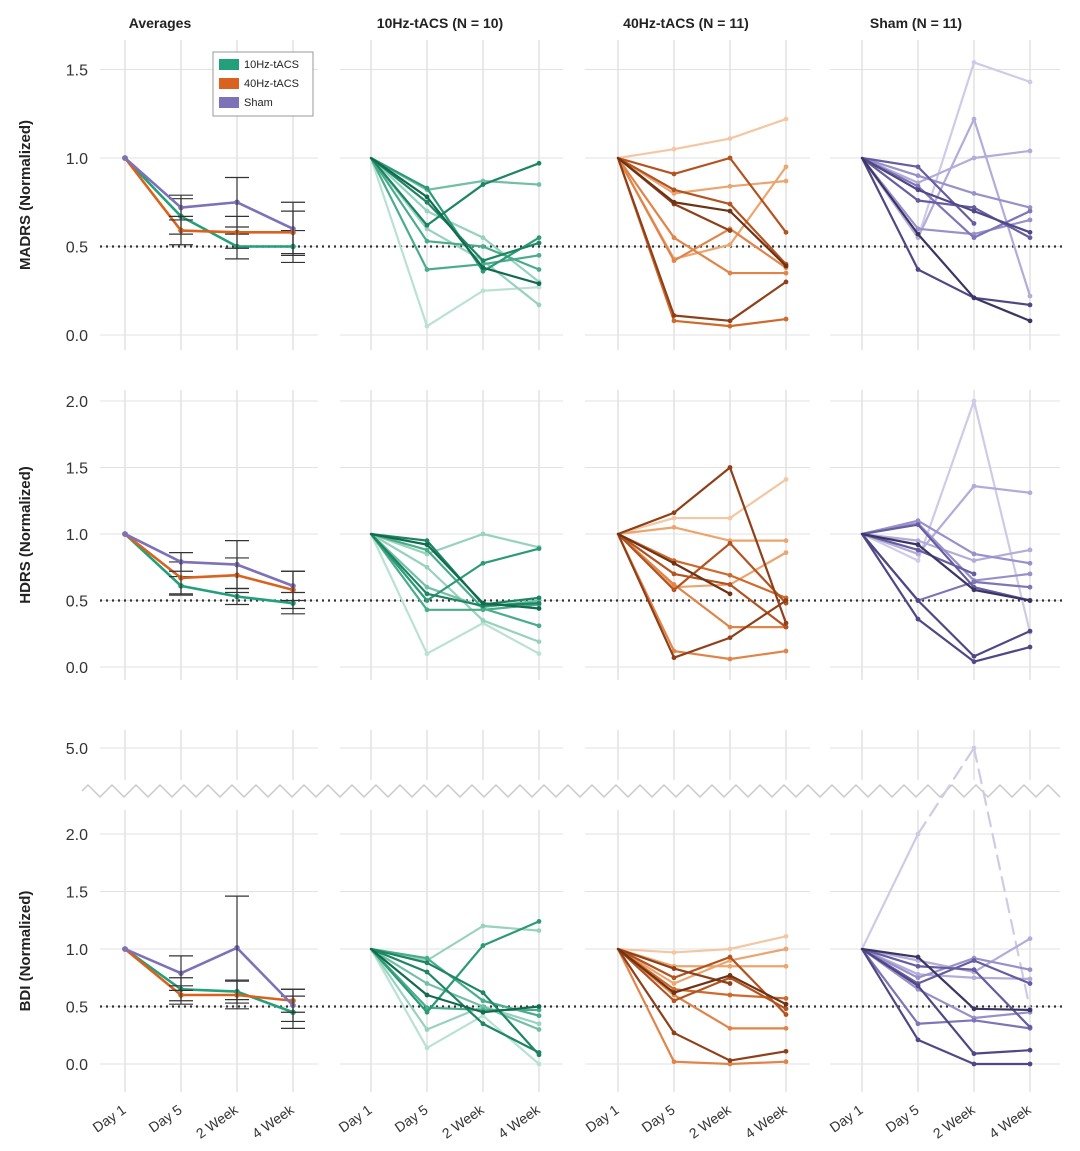 The image size is (1080, 1151). Describe the element at coordinates (125, 534) in the screenshot. I see `average-point-Sham` at that location.